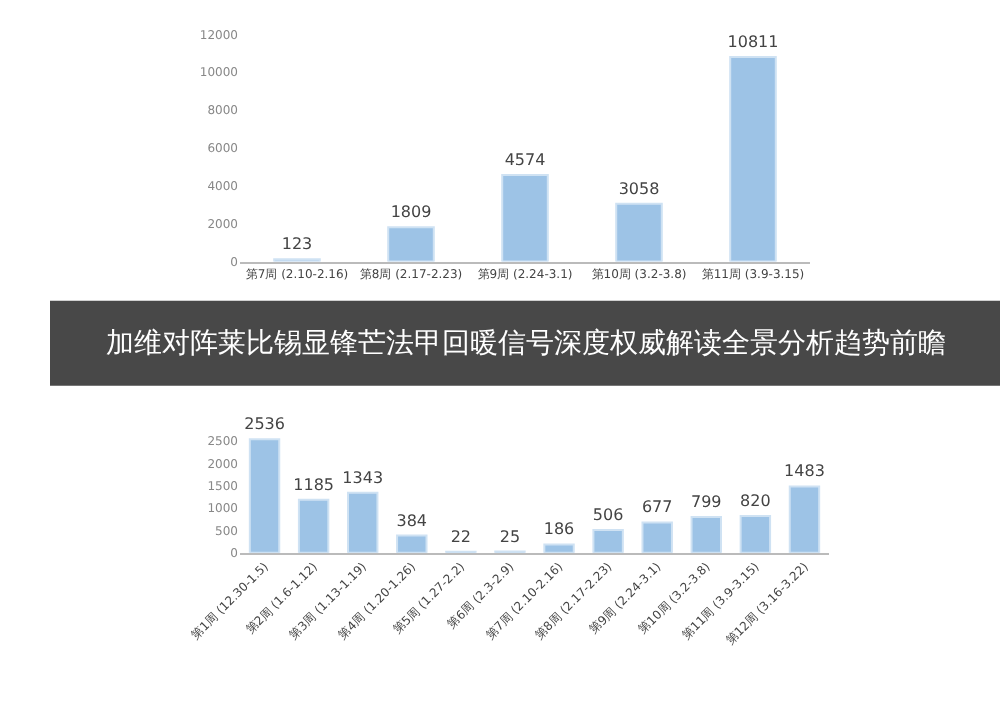 The image size is (1000, 724). Describe the element at coordinates (461, 536) in the screenshot. I see `data-label: 22` at that location.